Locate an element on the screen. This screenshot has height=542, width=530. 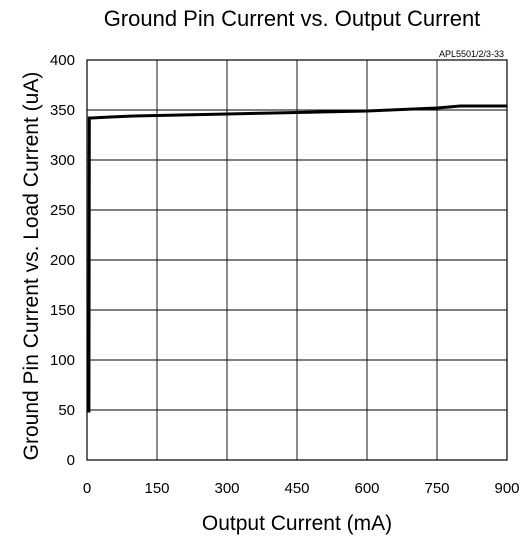
y-tick-label: 350 is located at coordinates (62, 110).